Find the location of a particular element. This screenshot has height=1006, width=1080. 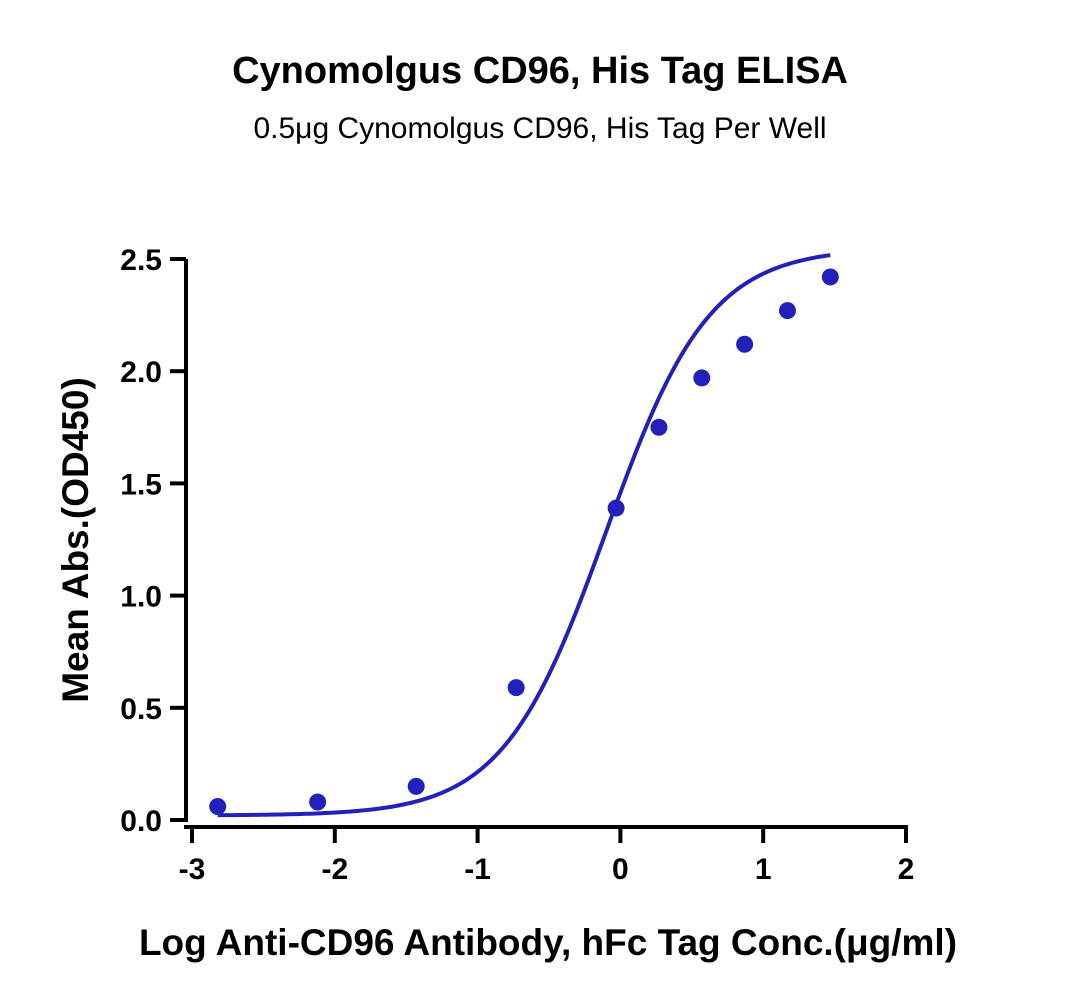

y-tick-label: 1.0 is located at coordinates (141, 597).